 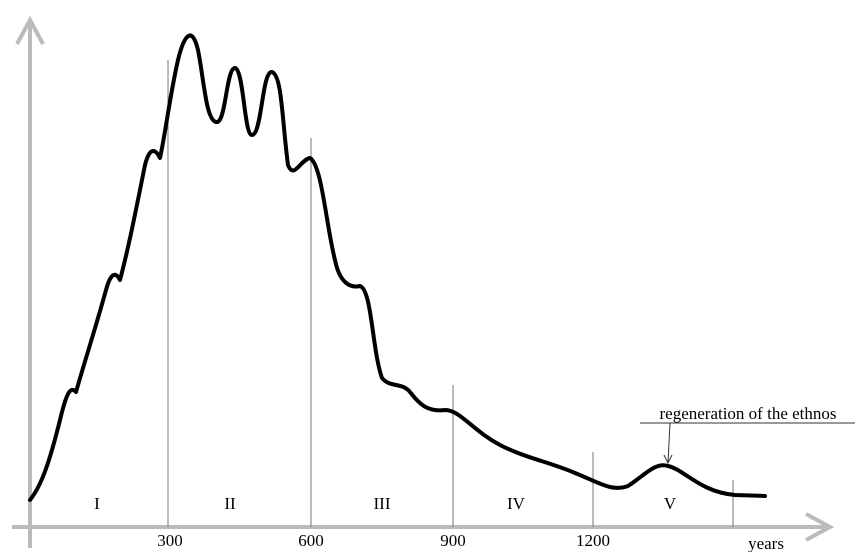 What do you see at coordinates (230, 503) in the screenshot?
I see `phase-label: II` at bounding box center [230, 503].